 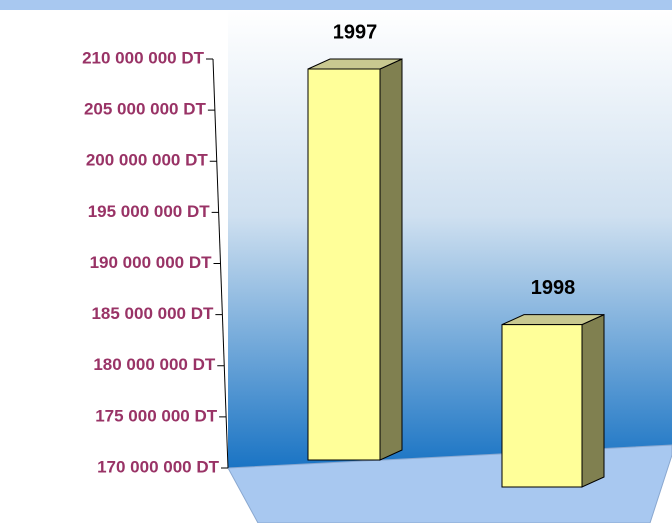 What do you see at coordinates (149, 211) in the screenshot?
I see `y-tick-label: 195 000 000 DT` at bounding box center [149, 211].